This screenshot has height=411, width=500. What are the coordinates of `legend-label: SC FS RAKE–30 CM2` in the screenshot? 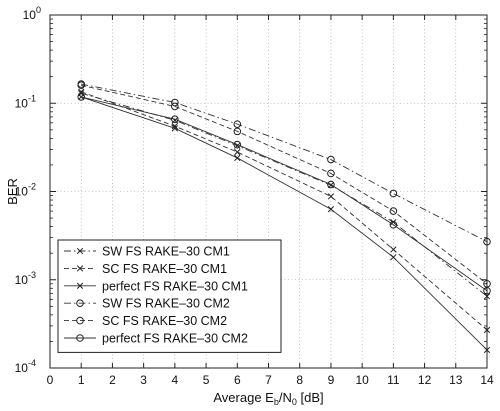 It's located at (164, 321).